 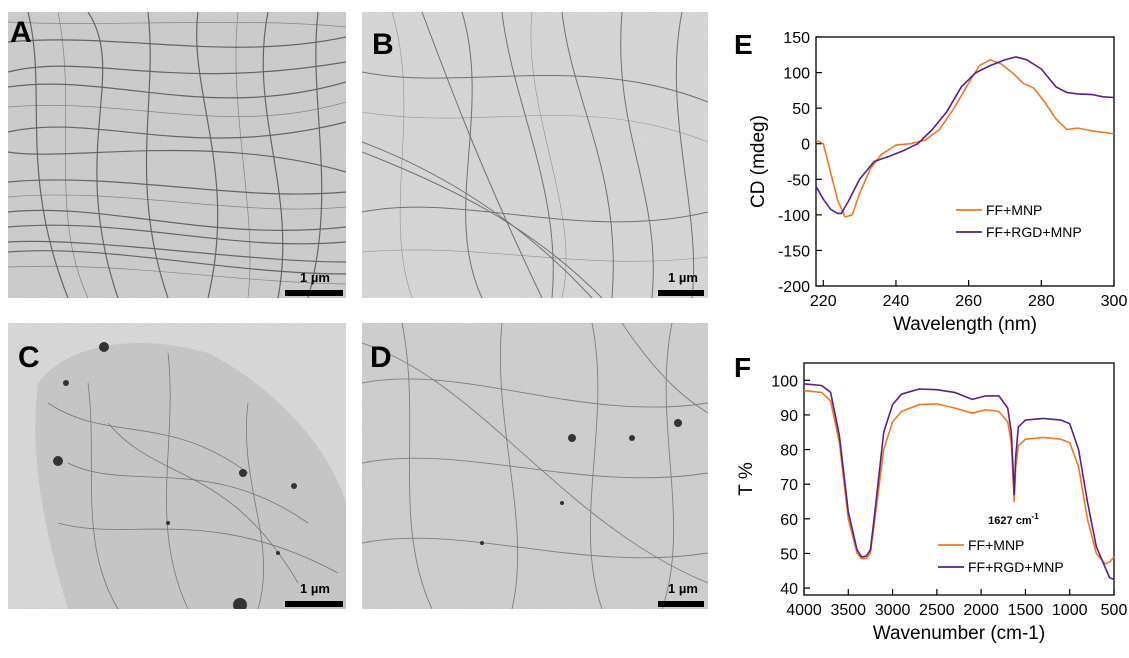 I want to click on y-tick-label: 0, so click(x=805, y=145).